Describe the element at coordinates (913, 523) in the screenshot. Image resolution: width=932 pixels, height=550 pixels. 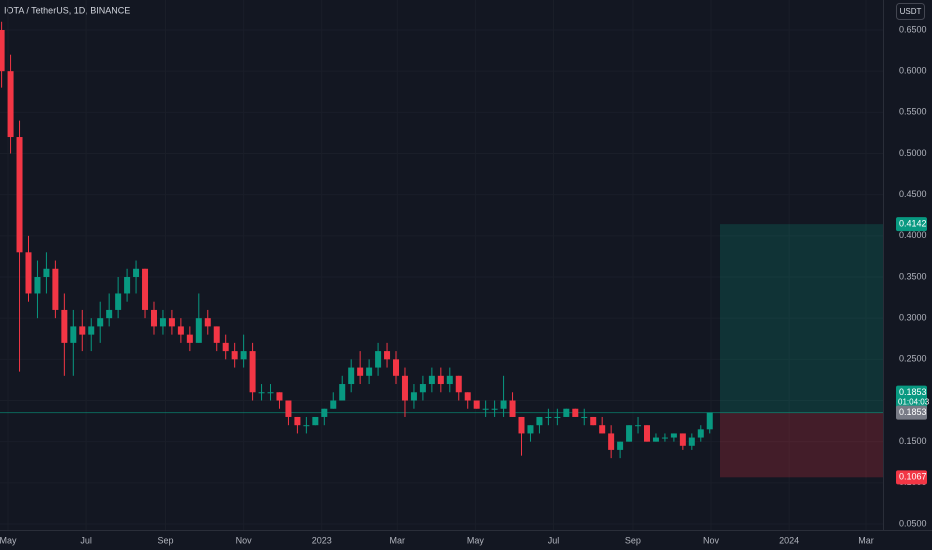
I see `y-tick-label: 0.0500` at that location.